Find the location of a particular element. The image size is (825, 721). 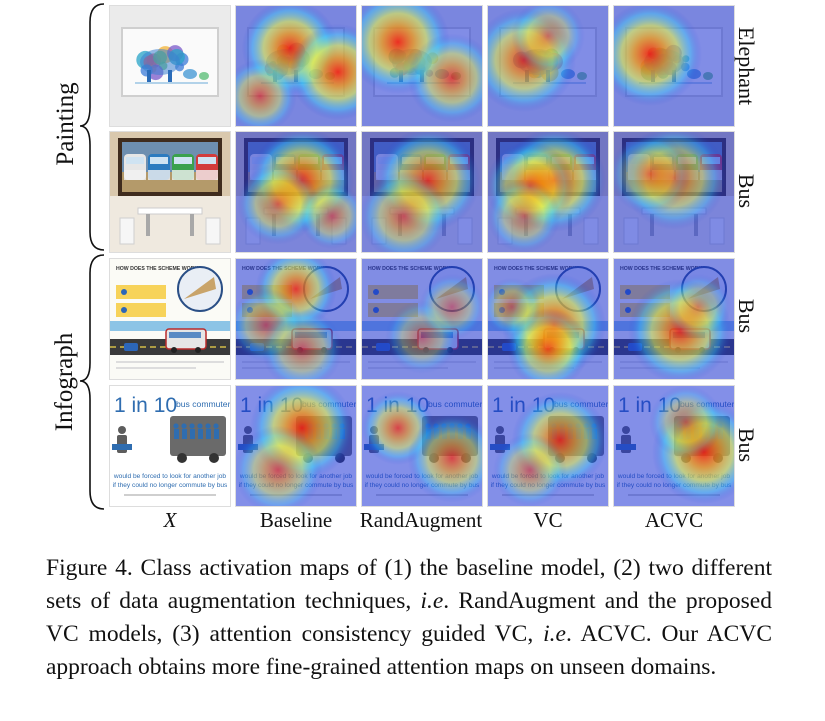

cam-cell-r2-baseline is located at coordinates (296, 192).